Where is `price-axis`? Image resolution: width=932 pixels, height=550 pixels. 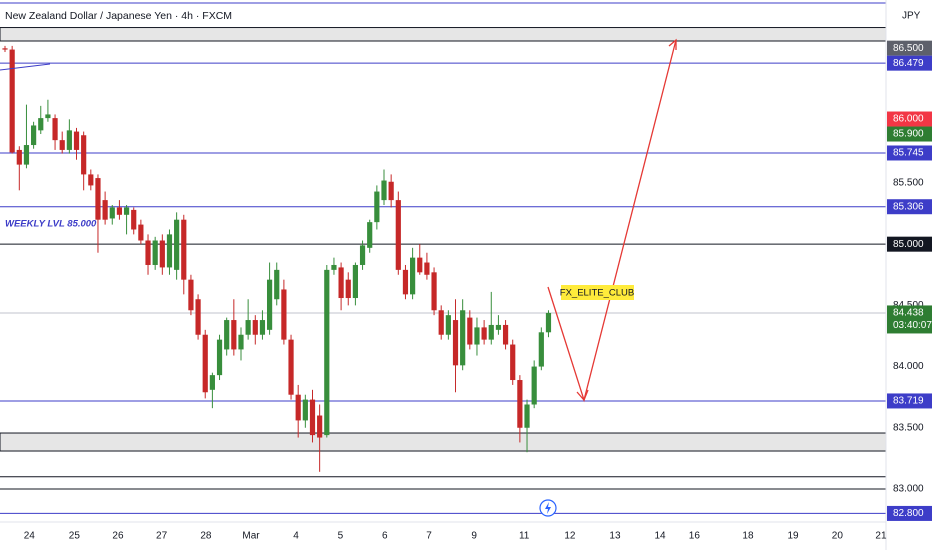 price-axis is located at coordinates (909, 275).